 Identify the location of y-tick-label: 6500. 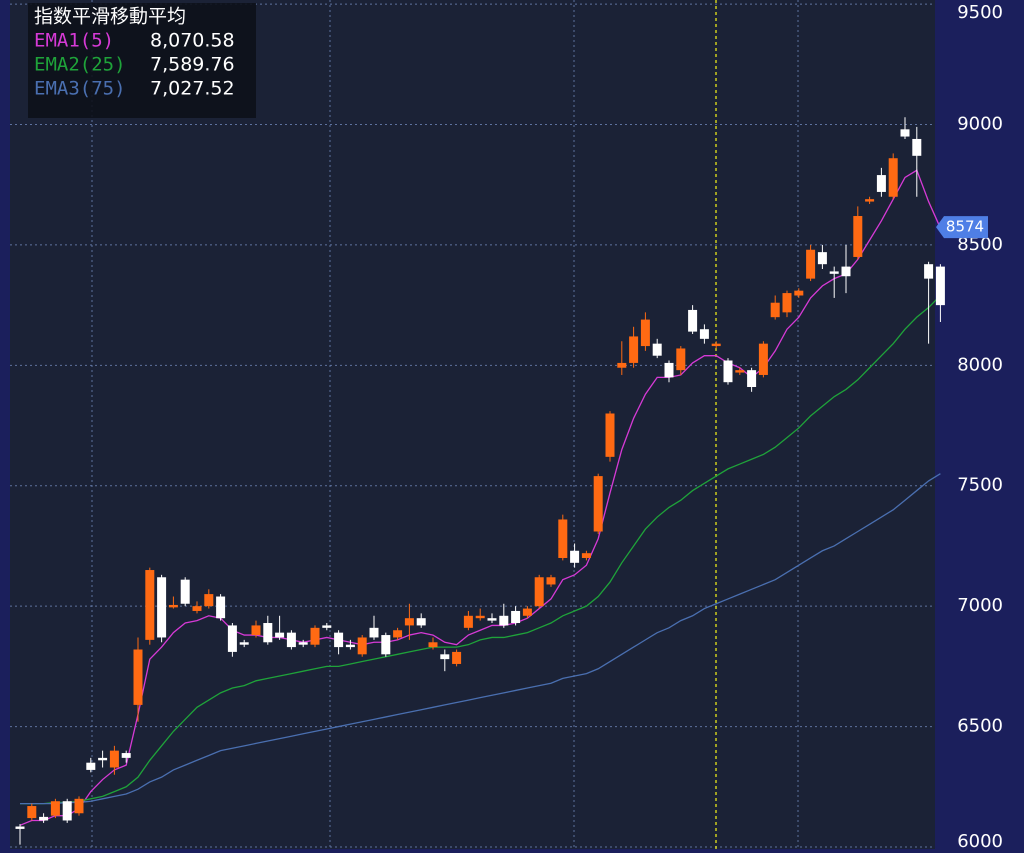
(980, 726).